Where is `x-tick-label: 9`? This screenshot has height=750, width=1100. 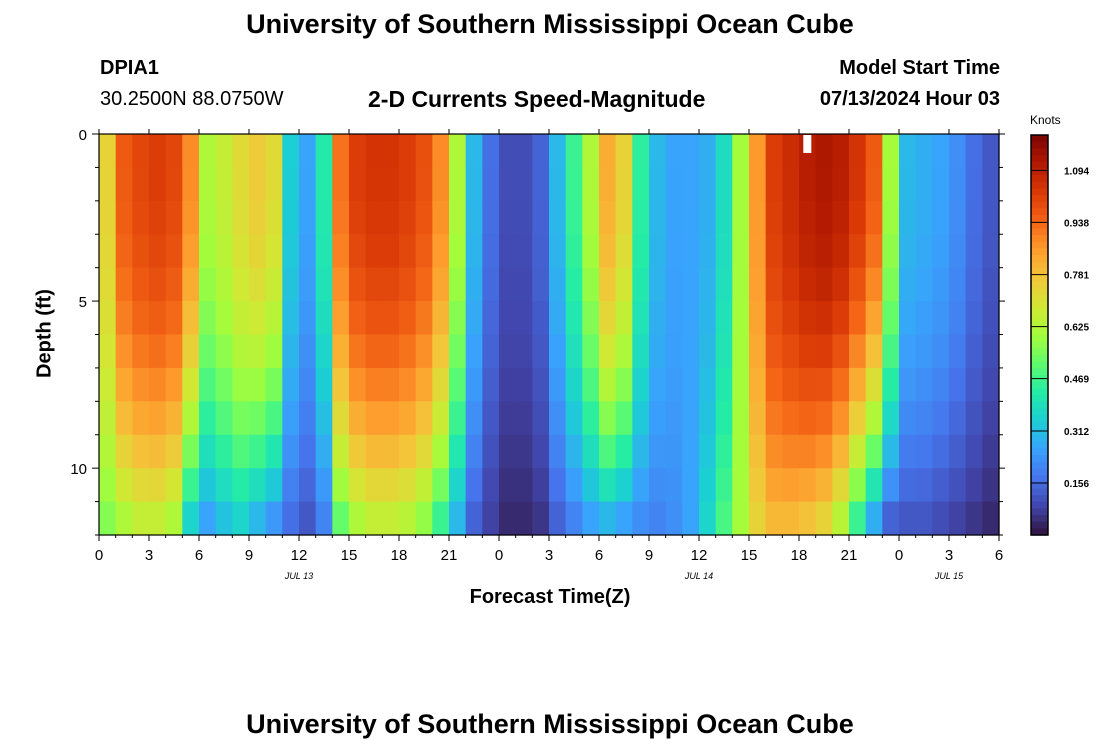
x-tick-label: 9 is located at coordinates (249, 555).